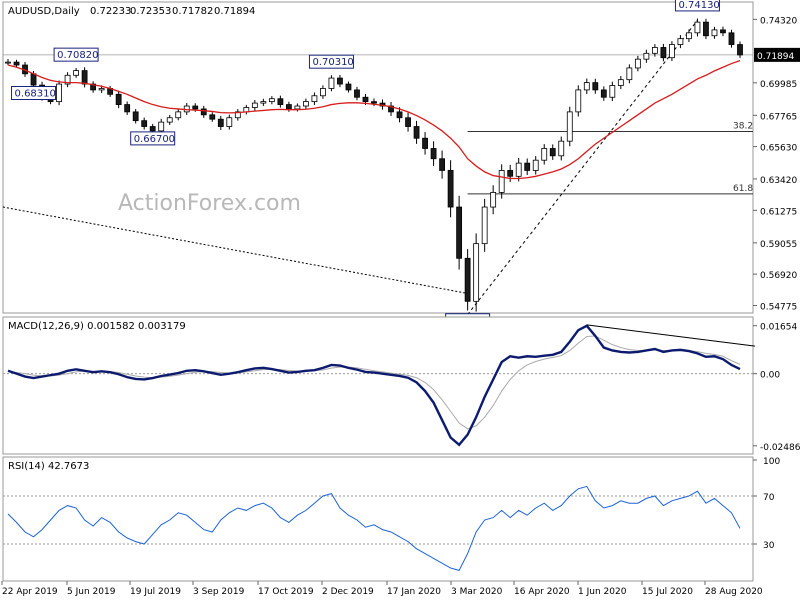 This screenshot has width=800, height=600. Describe the element at coordinates (775, 57) in the screenshot. I see `last-price-label: 0.71894` at that location.